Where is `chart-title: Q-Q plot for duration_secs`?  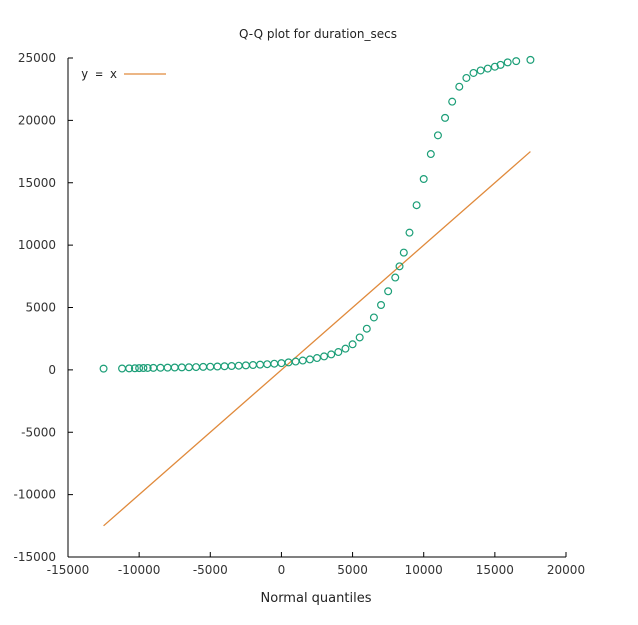
chart-title: Q-Q plot for duration_secs is located at coordinates (318, 34).